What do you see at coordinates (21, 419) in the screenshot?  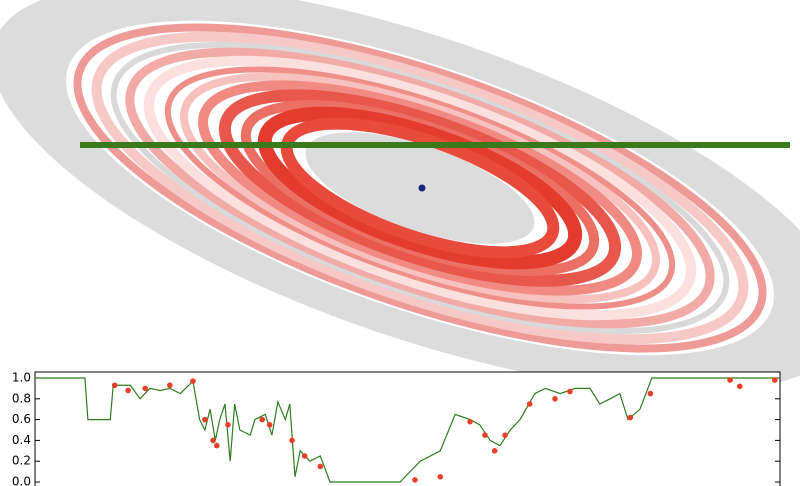 I see `y-tick-label: 0.6` at bounding box center [21, 419].